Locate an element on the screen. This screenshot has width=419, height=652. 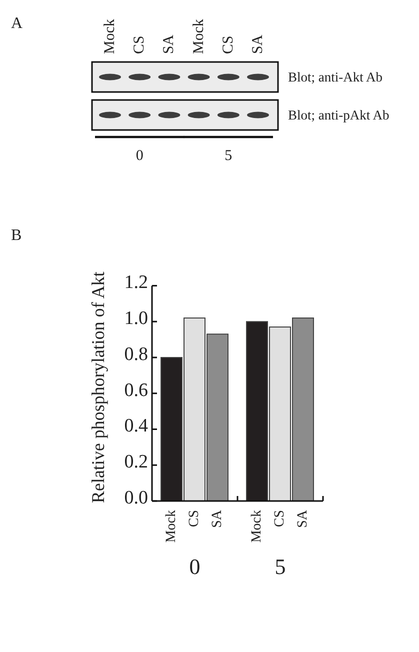
y-tick-label: 1.2 is located at coordinates (136, 283).